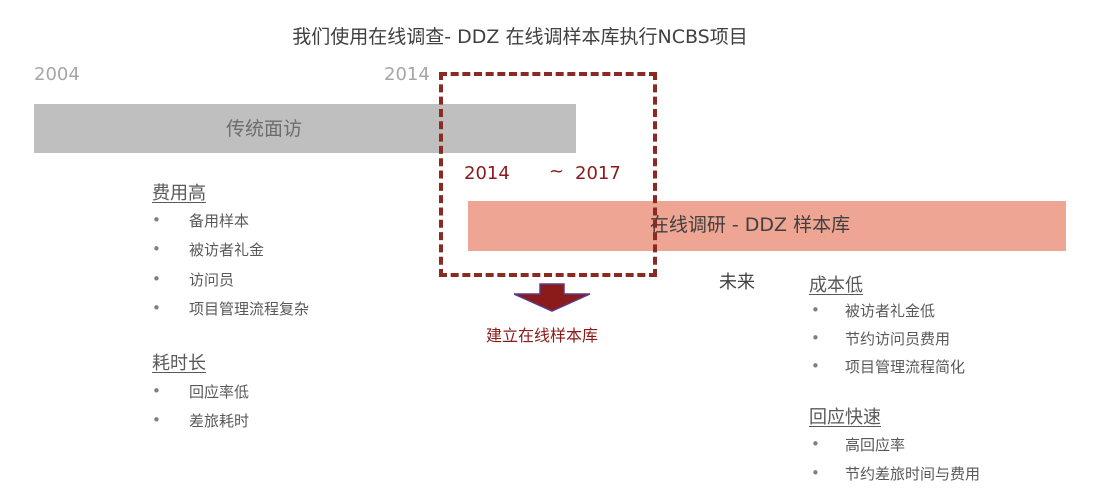  What do you see at coordinates (179, 363) in the screenshot?
I see `heading-time-consuming: 耗时长` at bounding box center [179, 363].